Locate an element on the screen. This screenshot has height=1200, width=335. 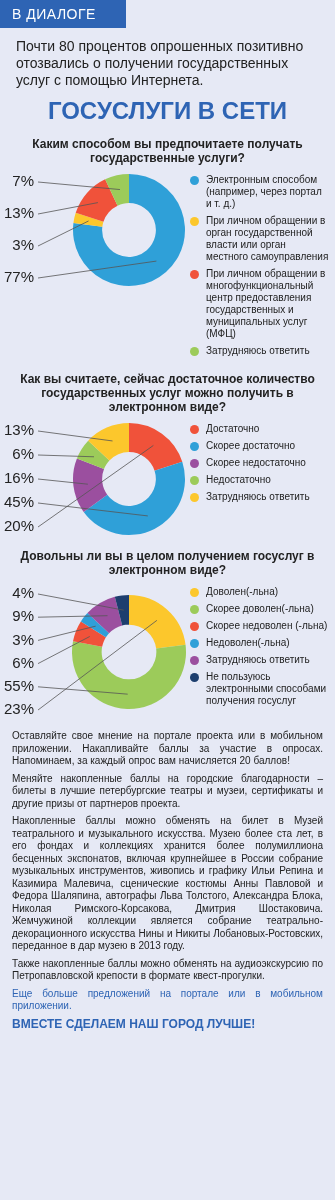
legend-label: При личном обращении в орган государственной власти или орган местного самоуправления is located at coordinates (268, 239).